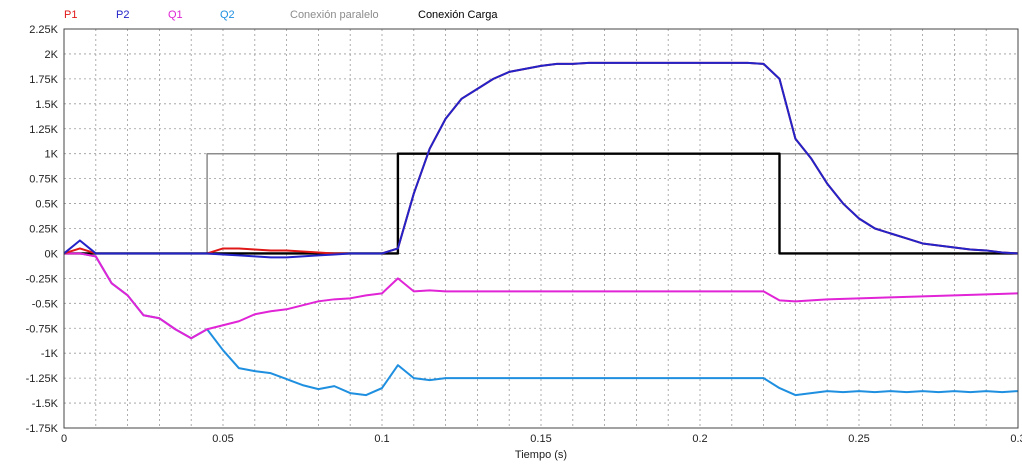 Image resolution: width=1022 pixels, height=471 pixels. I want to click on y-tick-label: 1.5K, so click(46, 105).